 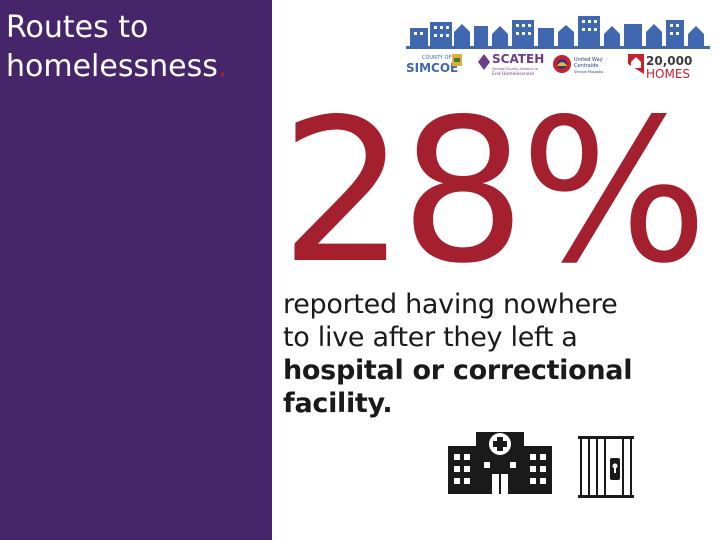 I want to click on title-line-2: homelessness, so click(x=112, y=66).